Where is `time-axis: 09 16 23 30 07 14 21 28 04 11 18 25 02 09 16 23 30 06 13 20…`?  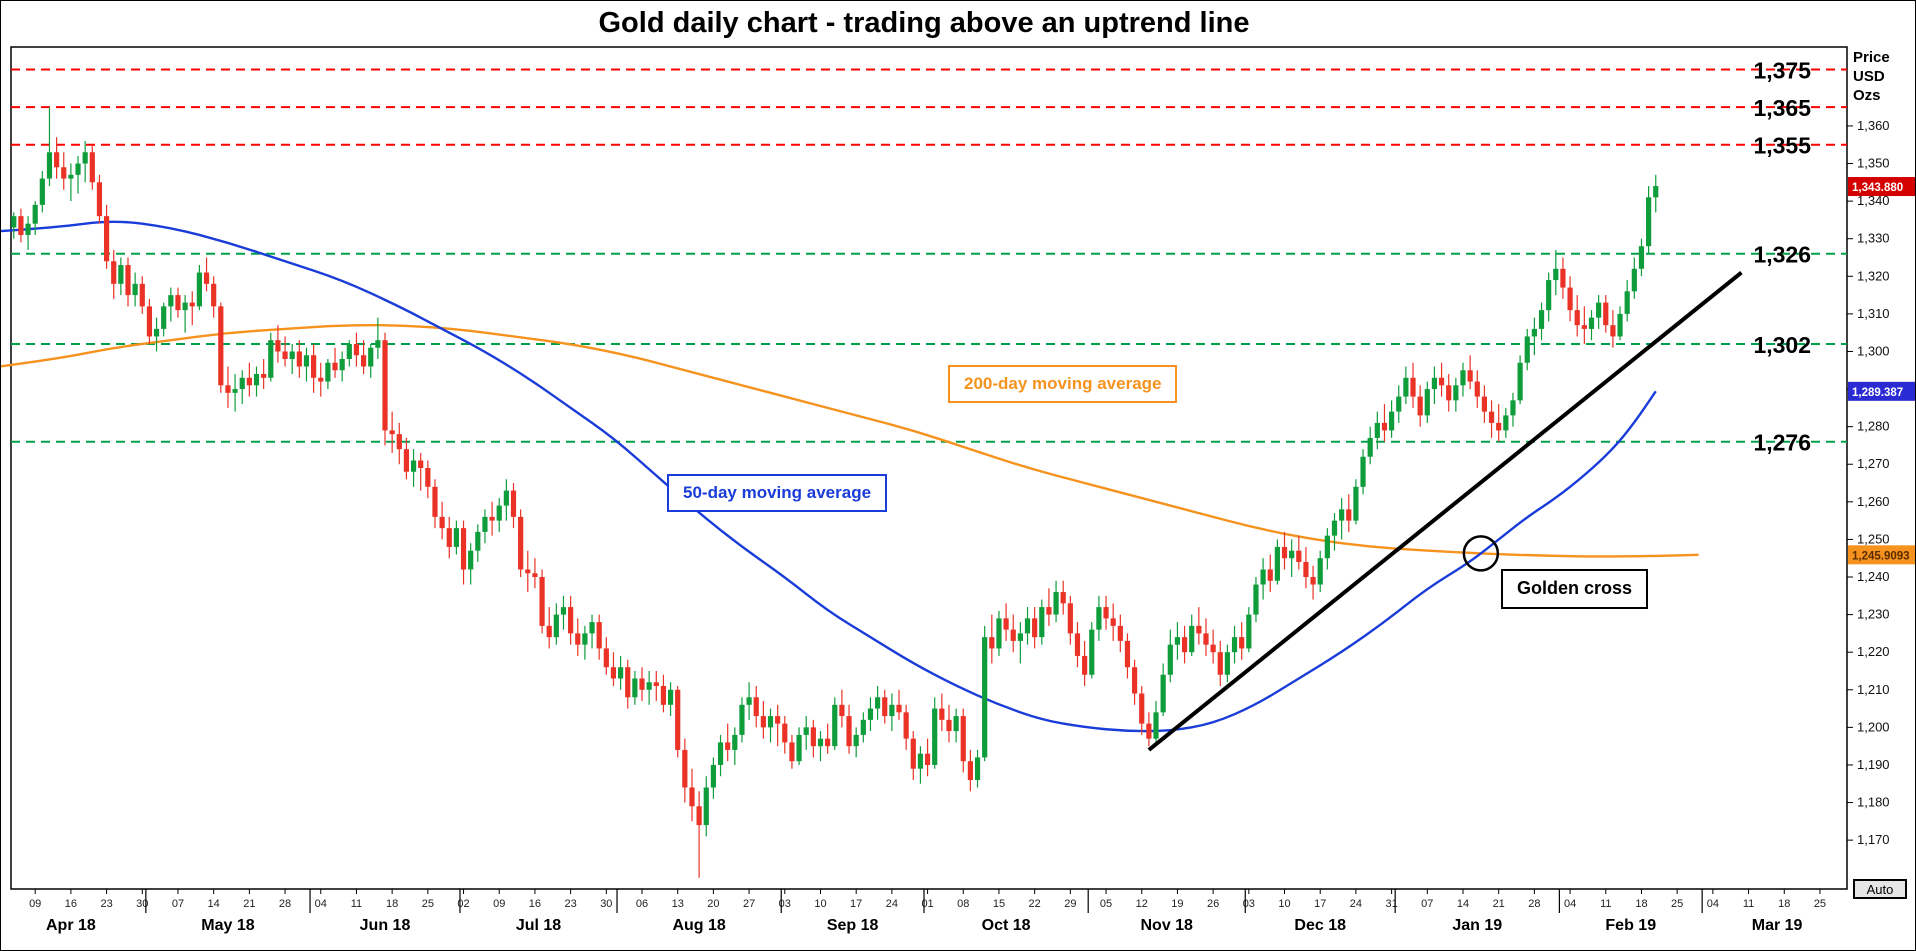 time-axis: 09 16 23 30 07 14 21 28 04 11 18 25 02 09 16 23 30 06 13 20… is located at coordinates (927, 911).